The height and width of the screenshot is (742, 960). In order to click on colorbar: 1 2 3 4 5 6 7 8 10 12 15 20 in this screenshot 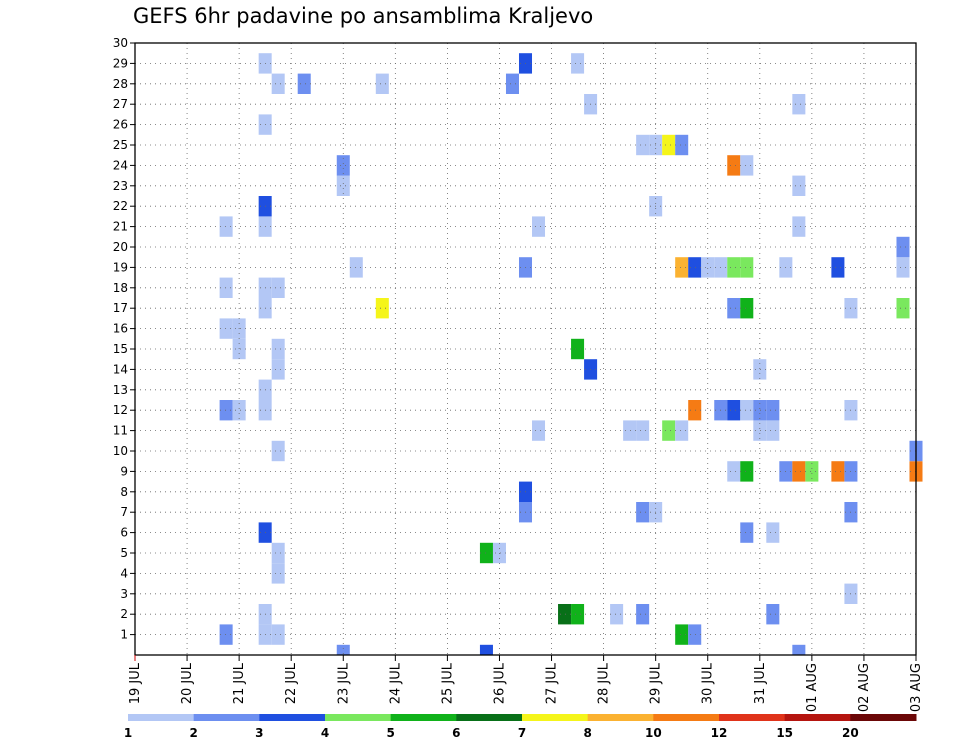, I will do `click(520, 727)`.